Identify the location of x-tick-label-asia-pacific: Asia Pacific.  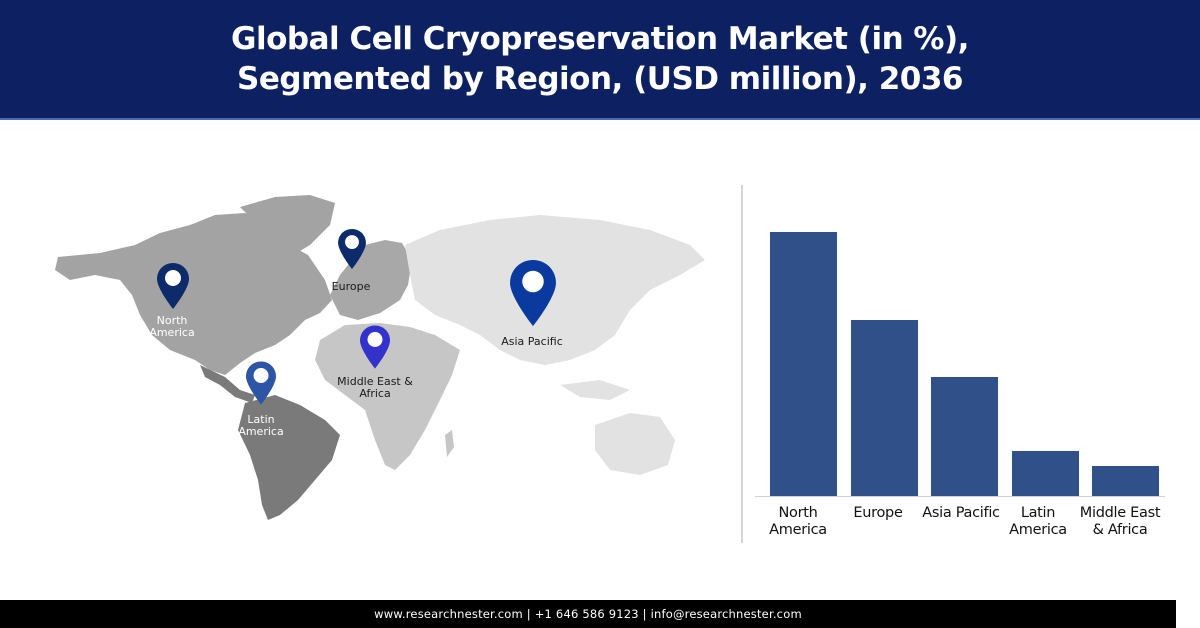
(961, 513).